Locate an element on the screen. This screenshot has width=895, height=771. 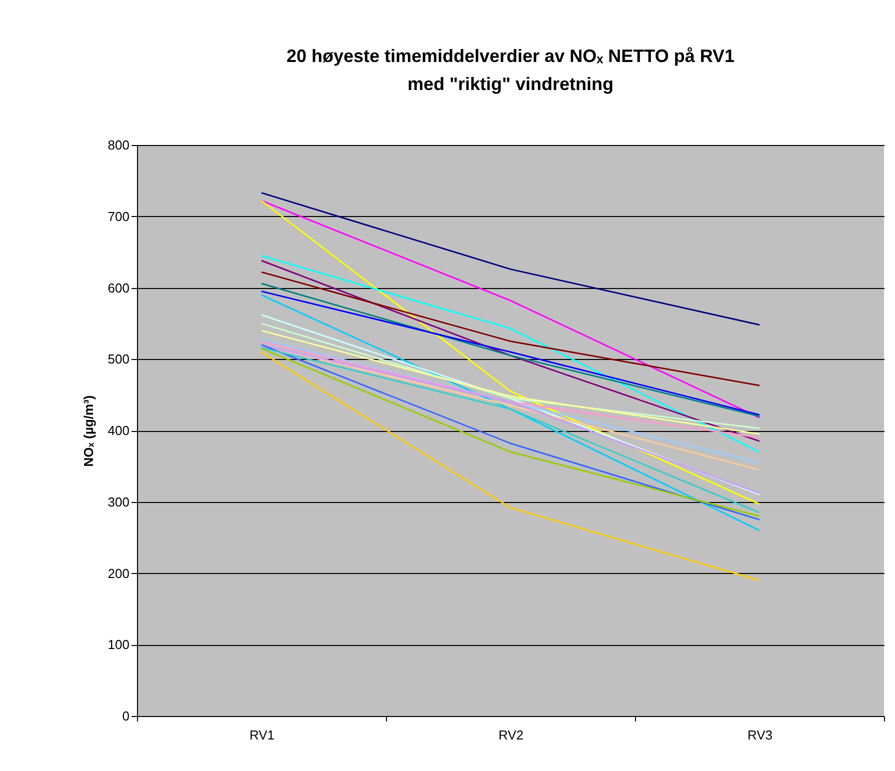
y-tick-label: 400 is located at coordinates (119, 430).